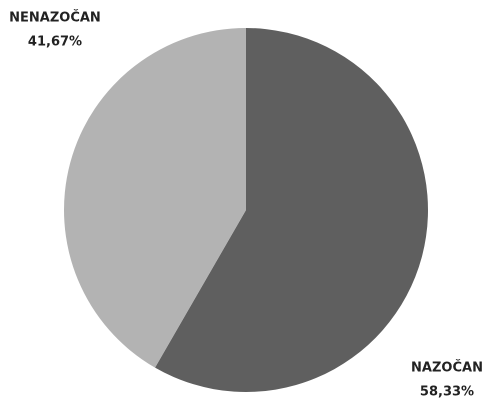  I want to click on slice-label: NENAZOČAN, so click(55, 18).